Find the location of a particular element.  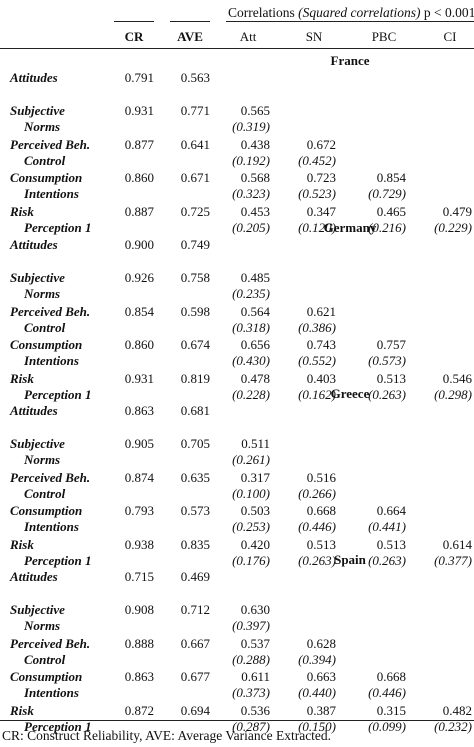

correlation-value: 0.465 is located at coordinates (391, 211).